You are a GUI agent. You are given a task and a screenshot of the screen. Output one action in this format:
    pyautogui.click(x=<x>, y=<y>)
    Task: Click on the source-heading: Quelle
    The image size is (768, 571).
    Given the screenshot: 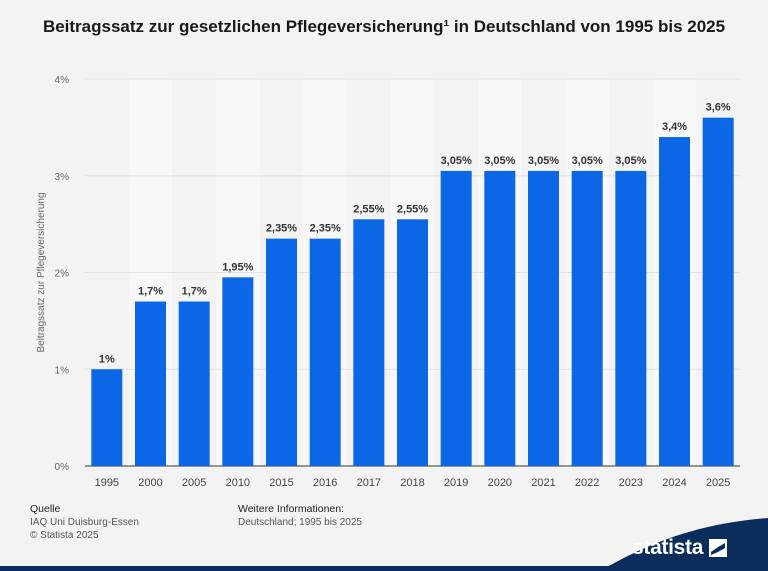 What is the action you would take?
    pyautogui.click(x=45, y=509)
    